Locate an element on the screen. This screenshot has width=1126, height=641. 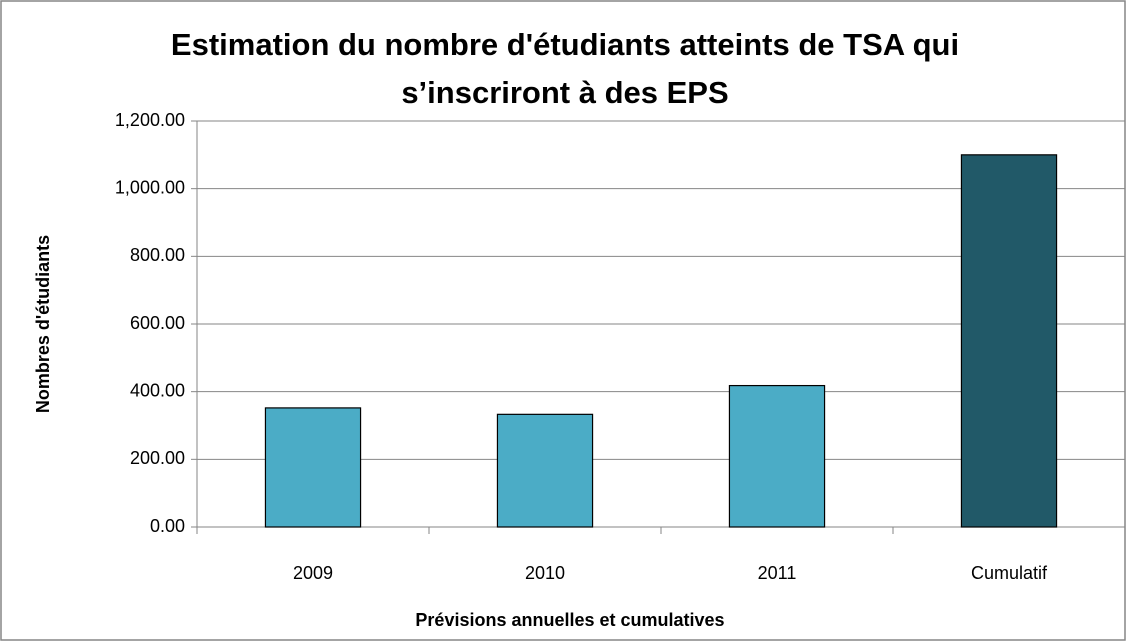
y-tick-label: 0.00 is located at coordinates (167, 526).